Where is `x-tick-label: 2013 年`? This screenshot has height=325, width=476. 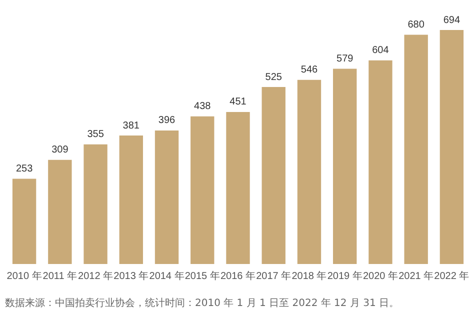 x-tick-label: 2013 年 is located at coordinates (131, 276).